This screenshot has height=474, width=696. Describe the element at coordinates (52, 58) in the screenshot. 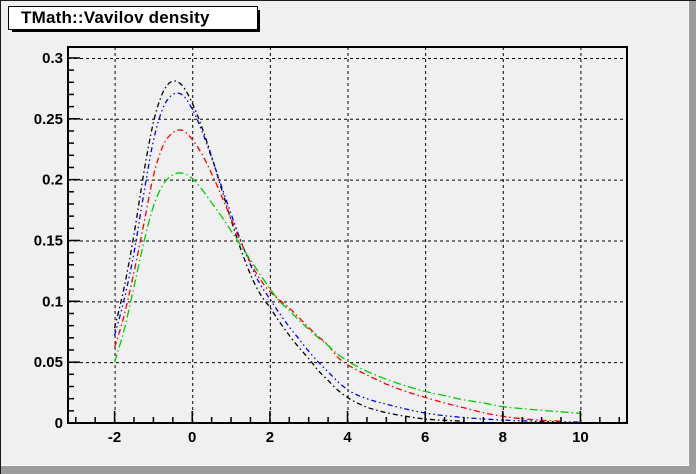

I see `y-tick-label: 0.3` at that location.